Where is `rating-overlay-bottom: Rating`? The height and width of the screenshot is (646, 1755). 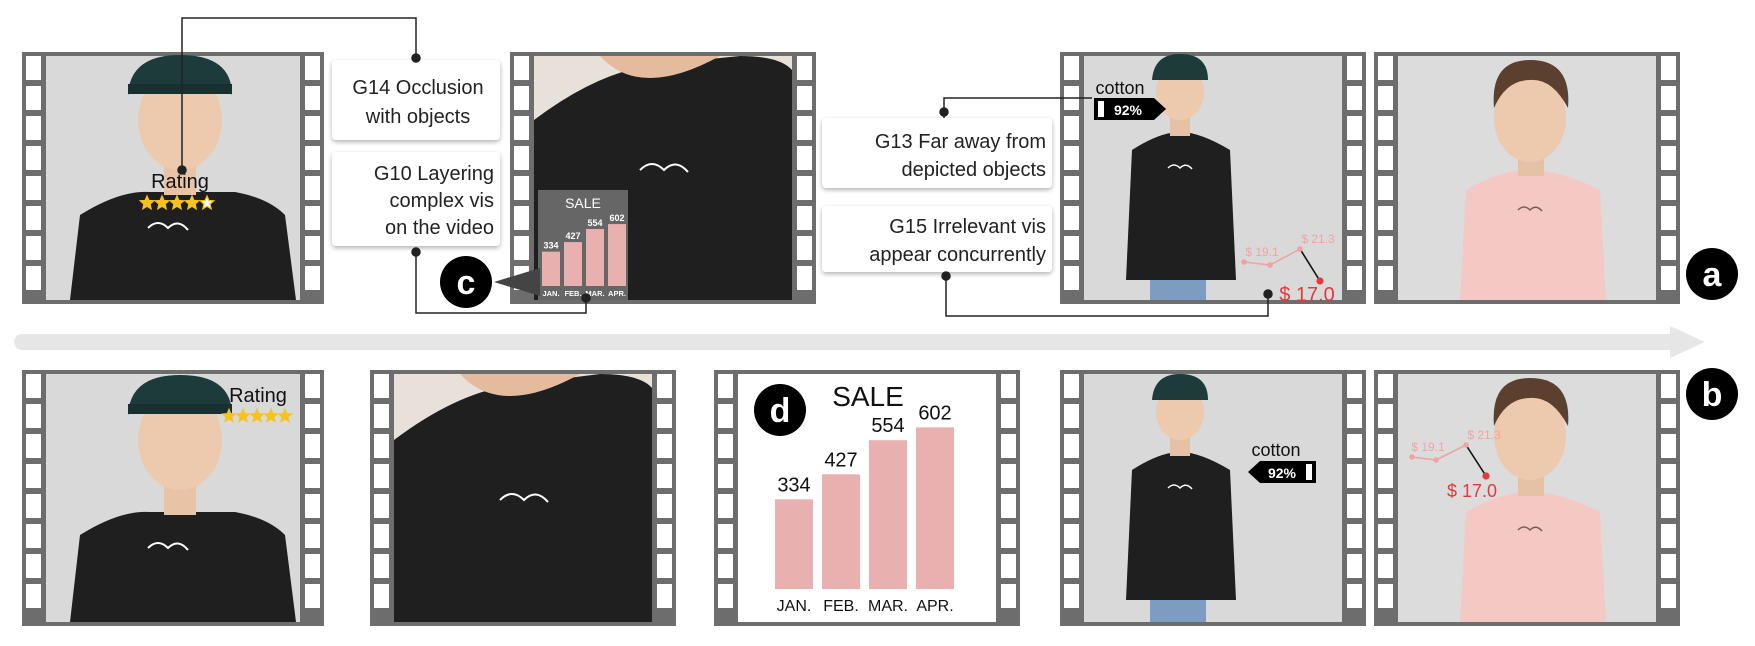 rating-overlay-bottom: Rating is located at coordinates (257, 403).